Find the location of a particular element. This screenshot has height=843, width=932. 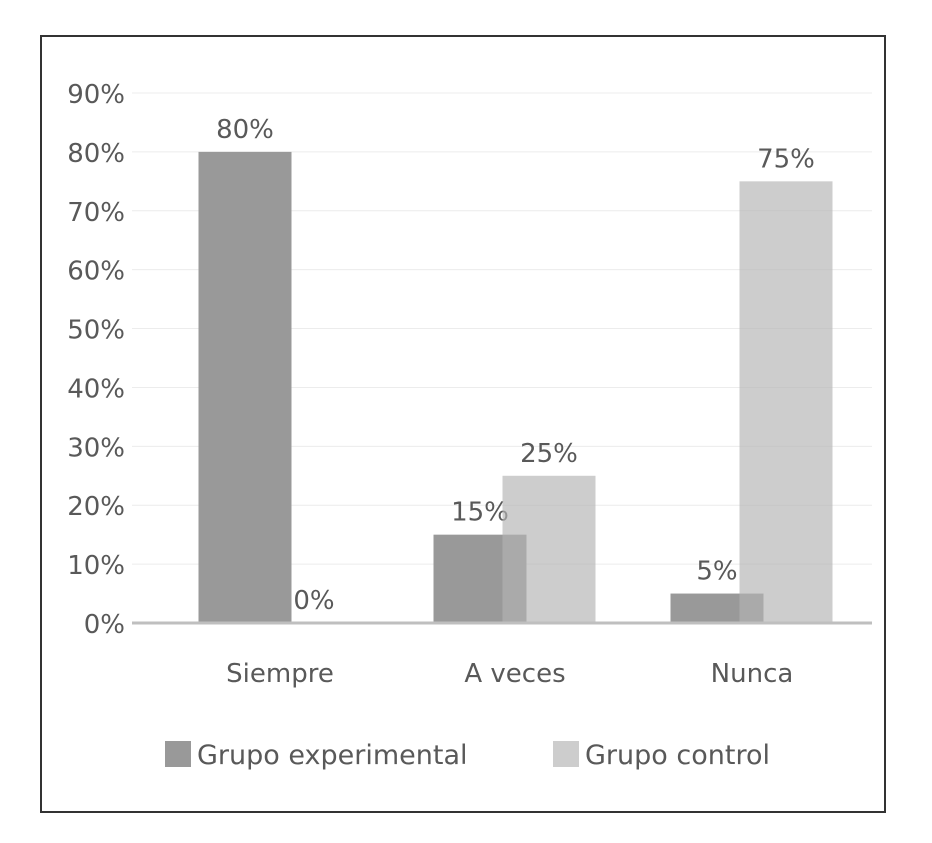

bar-experimental is located at coordinates (245, 387).